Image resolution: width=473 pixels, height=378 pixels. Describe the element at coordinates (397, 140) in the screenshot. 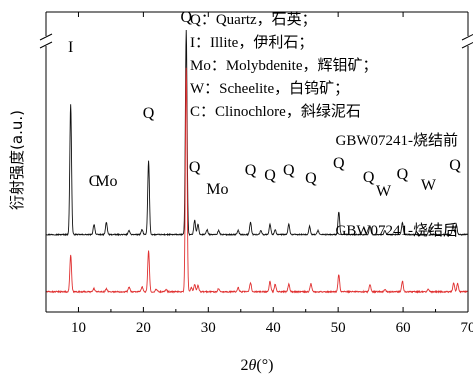

I see `series-label-before-sintering: GBW07241-烧结前` at that location.